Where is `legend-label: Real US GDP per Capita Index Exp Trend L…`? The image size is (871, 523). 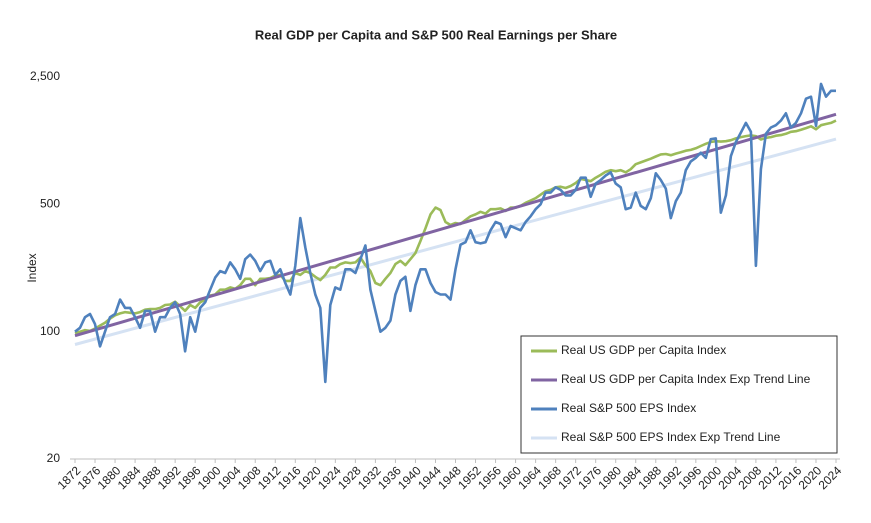
legend-label: Real US GDP per Capita Index Exp Trend L… is located at coordinates (686, 379).